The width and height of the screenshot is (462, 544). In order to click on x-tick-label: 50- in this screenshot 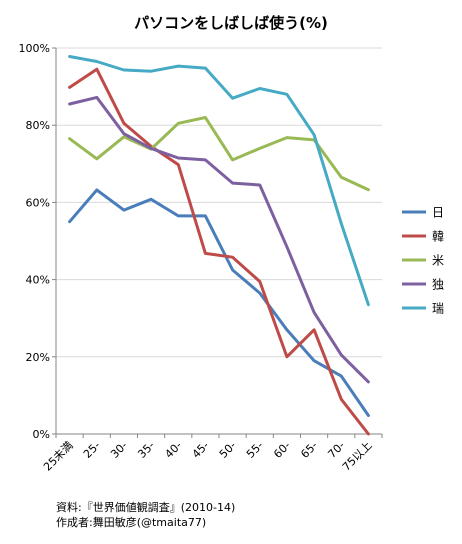, I will do `click(228, 450)`.